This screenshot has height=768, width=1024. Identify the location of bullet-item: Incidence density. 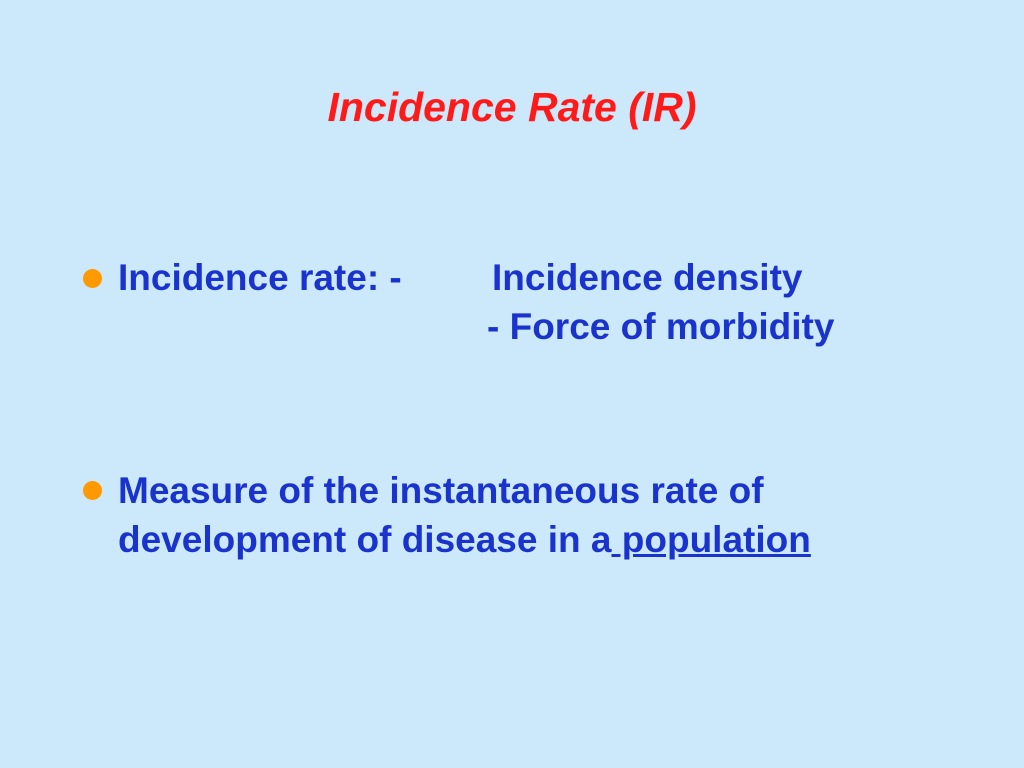
(647, 277).